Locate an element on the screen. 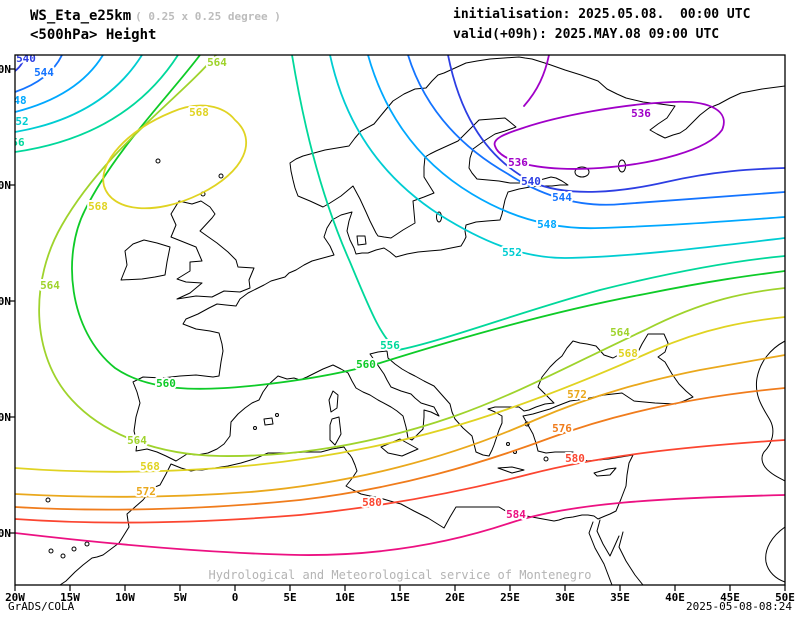  island-zealand is located at coordinates (361, 240).